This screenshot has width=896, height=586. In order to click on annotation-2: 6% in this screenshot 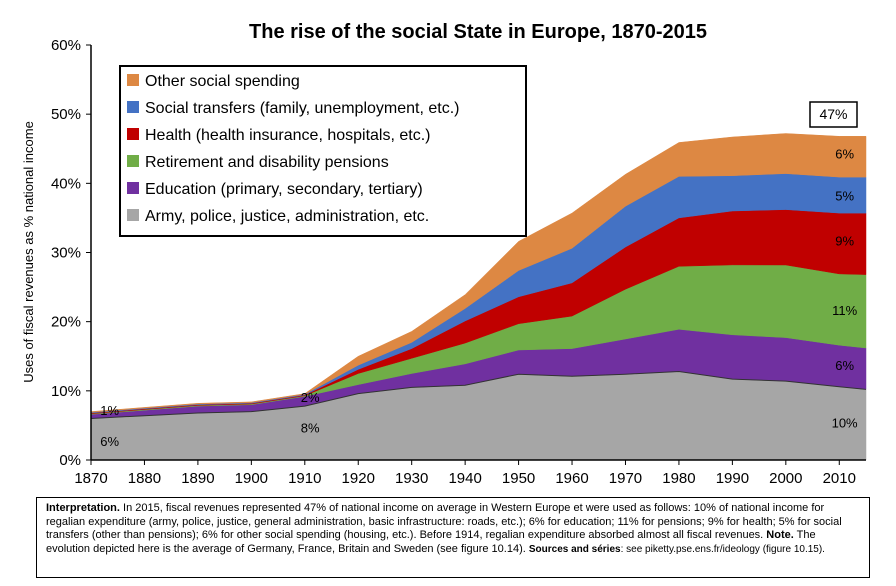, I will do `click(109, 441)`.